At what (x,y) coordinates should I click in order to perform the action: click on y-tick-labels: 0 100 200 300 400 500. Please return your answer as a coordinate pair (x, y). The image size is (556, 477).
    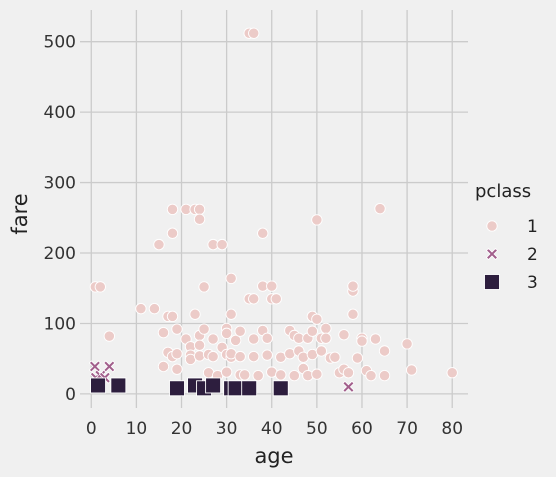
    Looking at the image, I should click on (60, 219).